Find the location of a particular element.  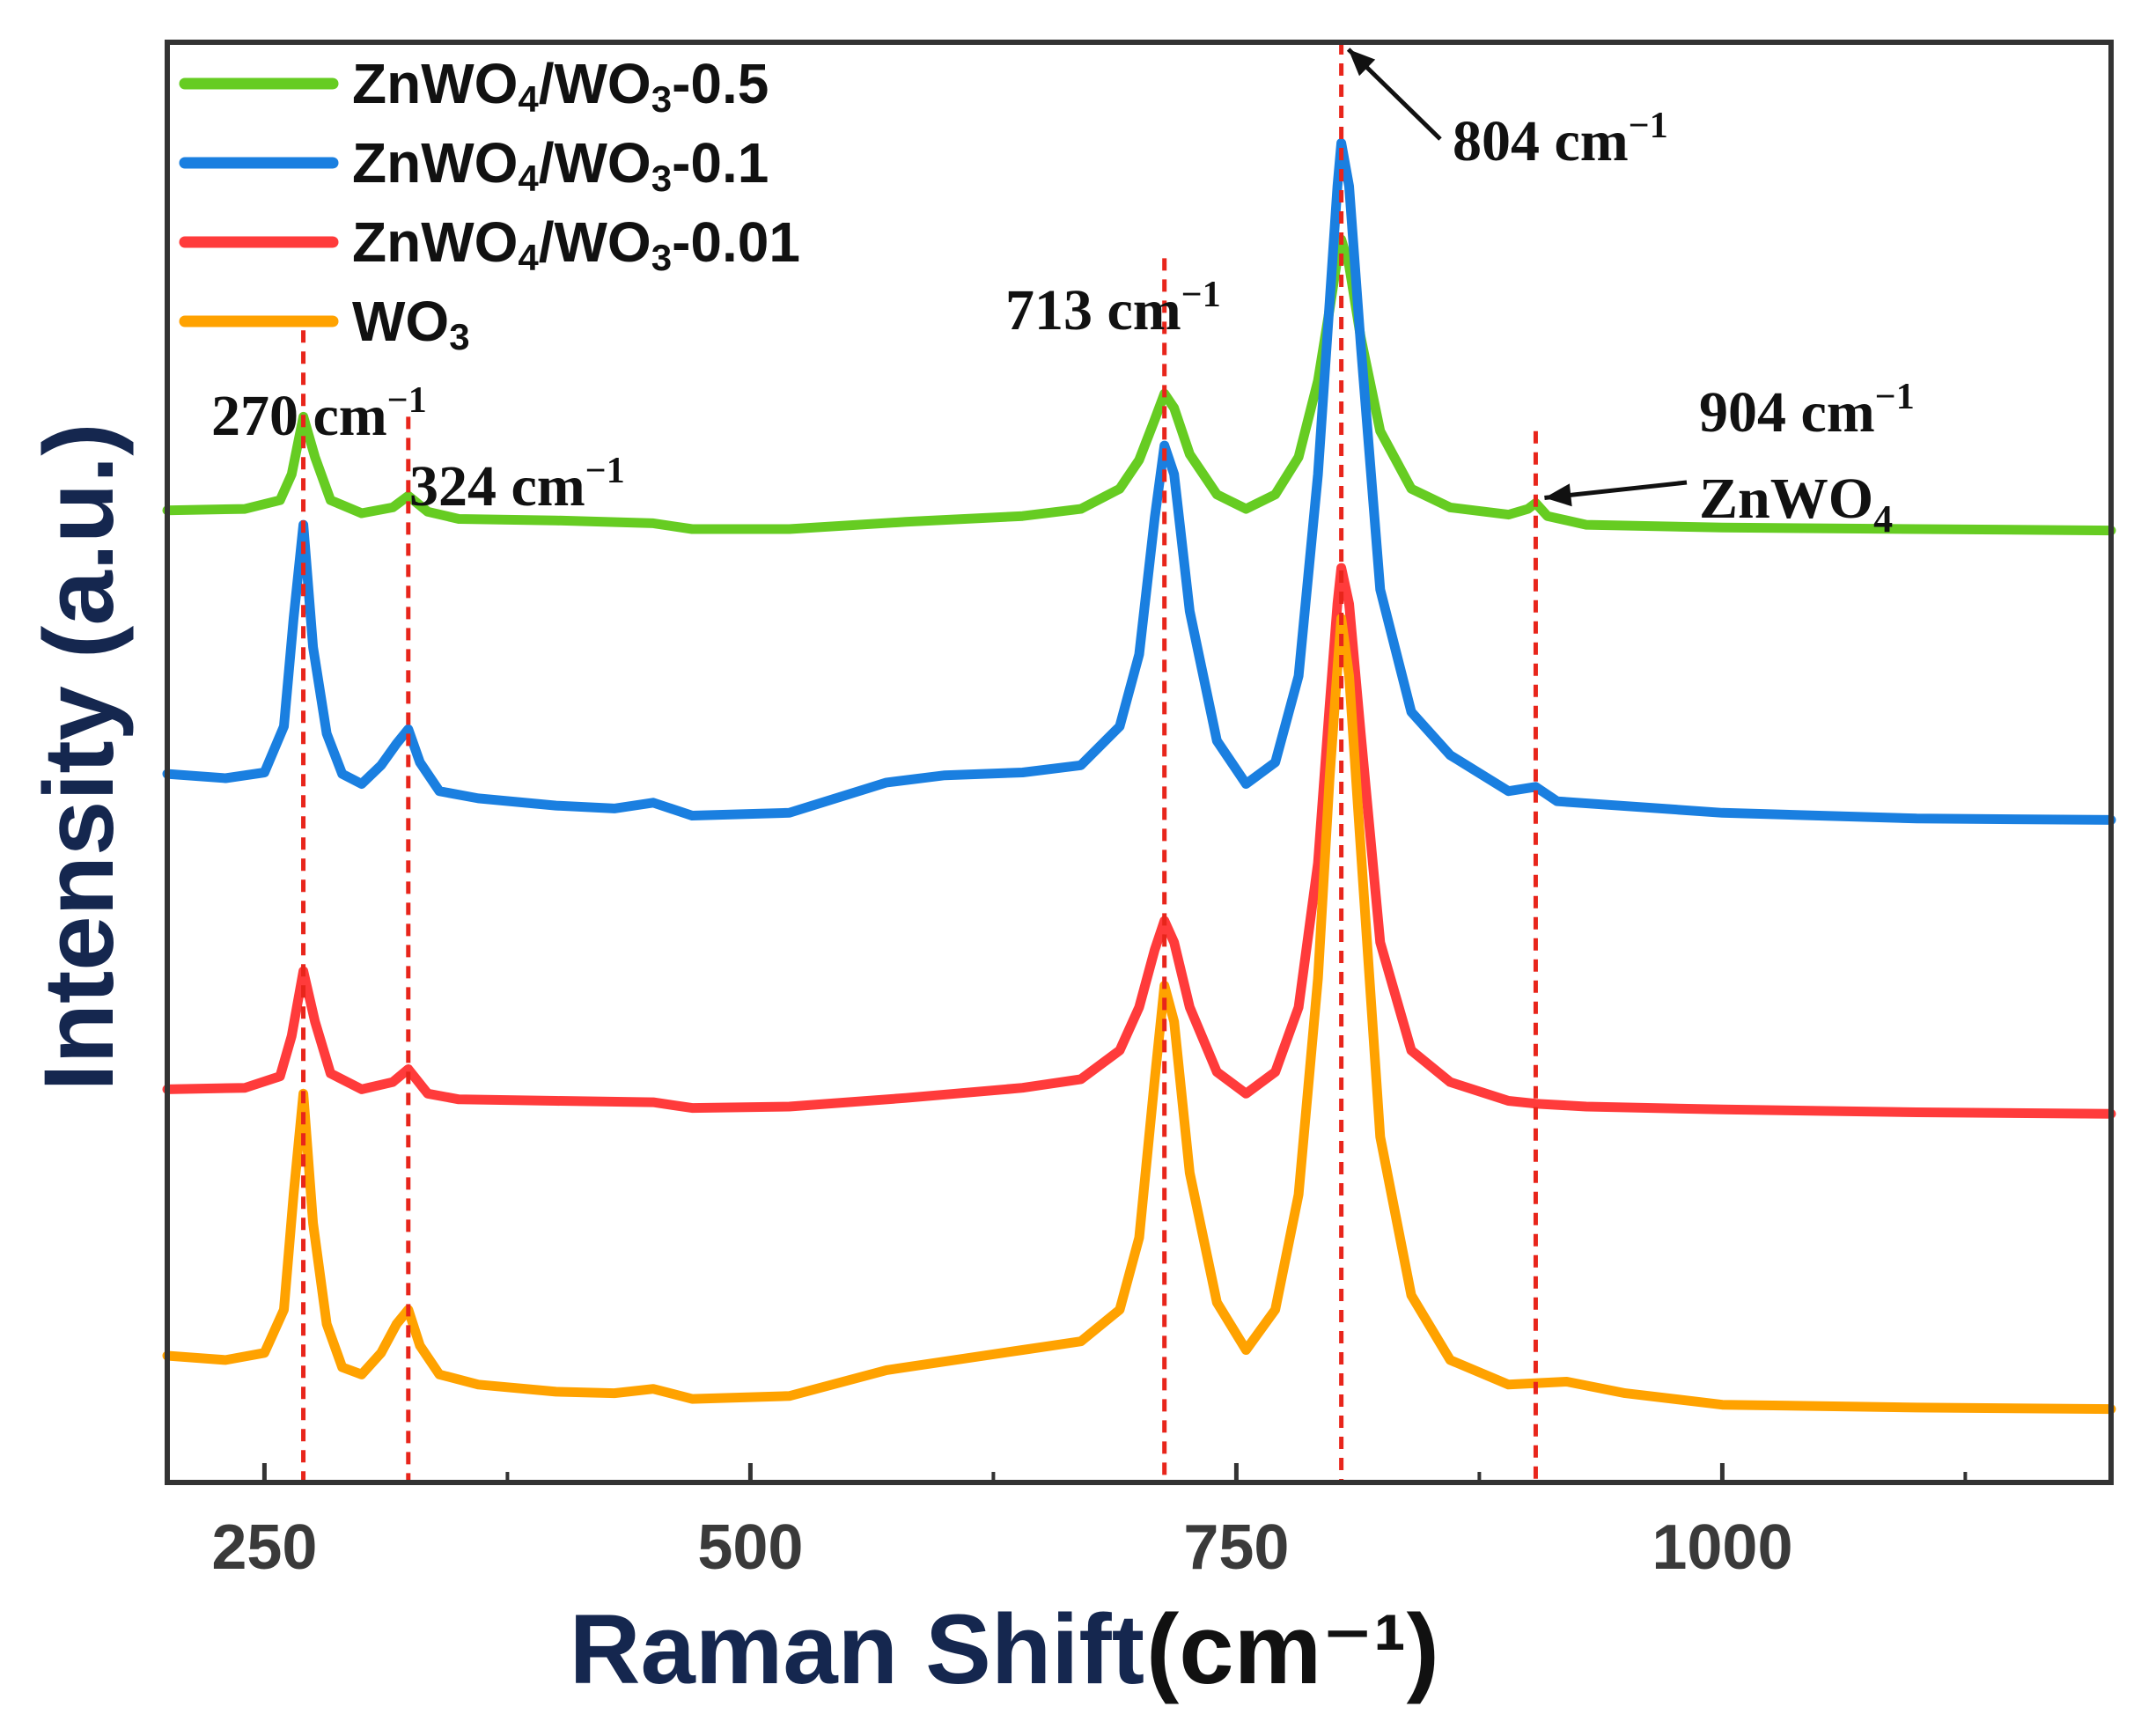

x-tick-label-250: 250 is located at coordinates (264, 1547).